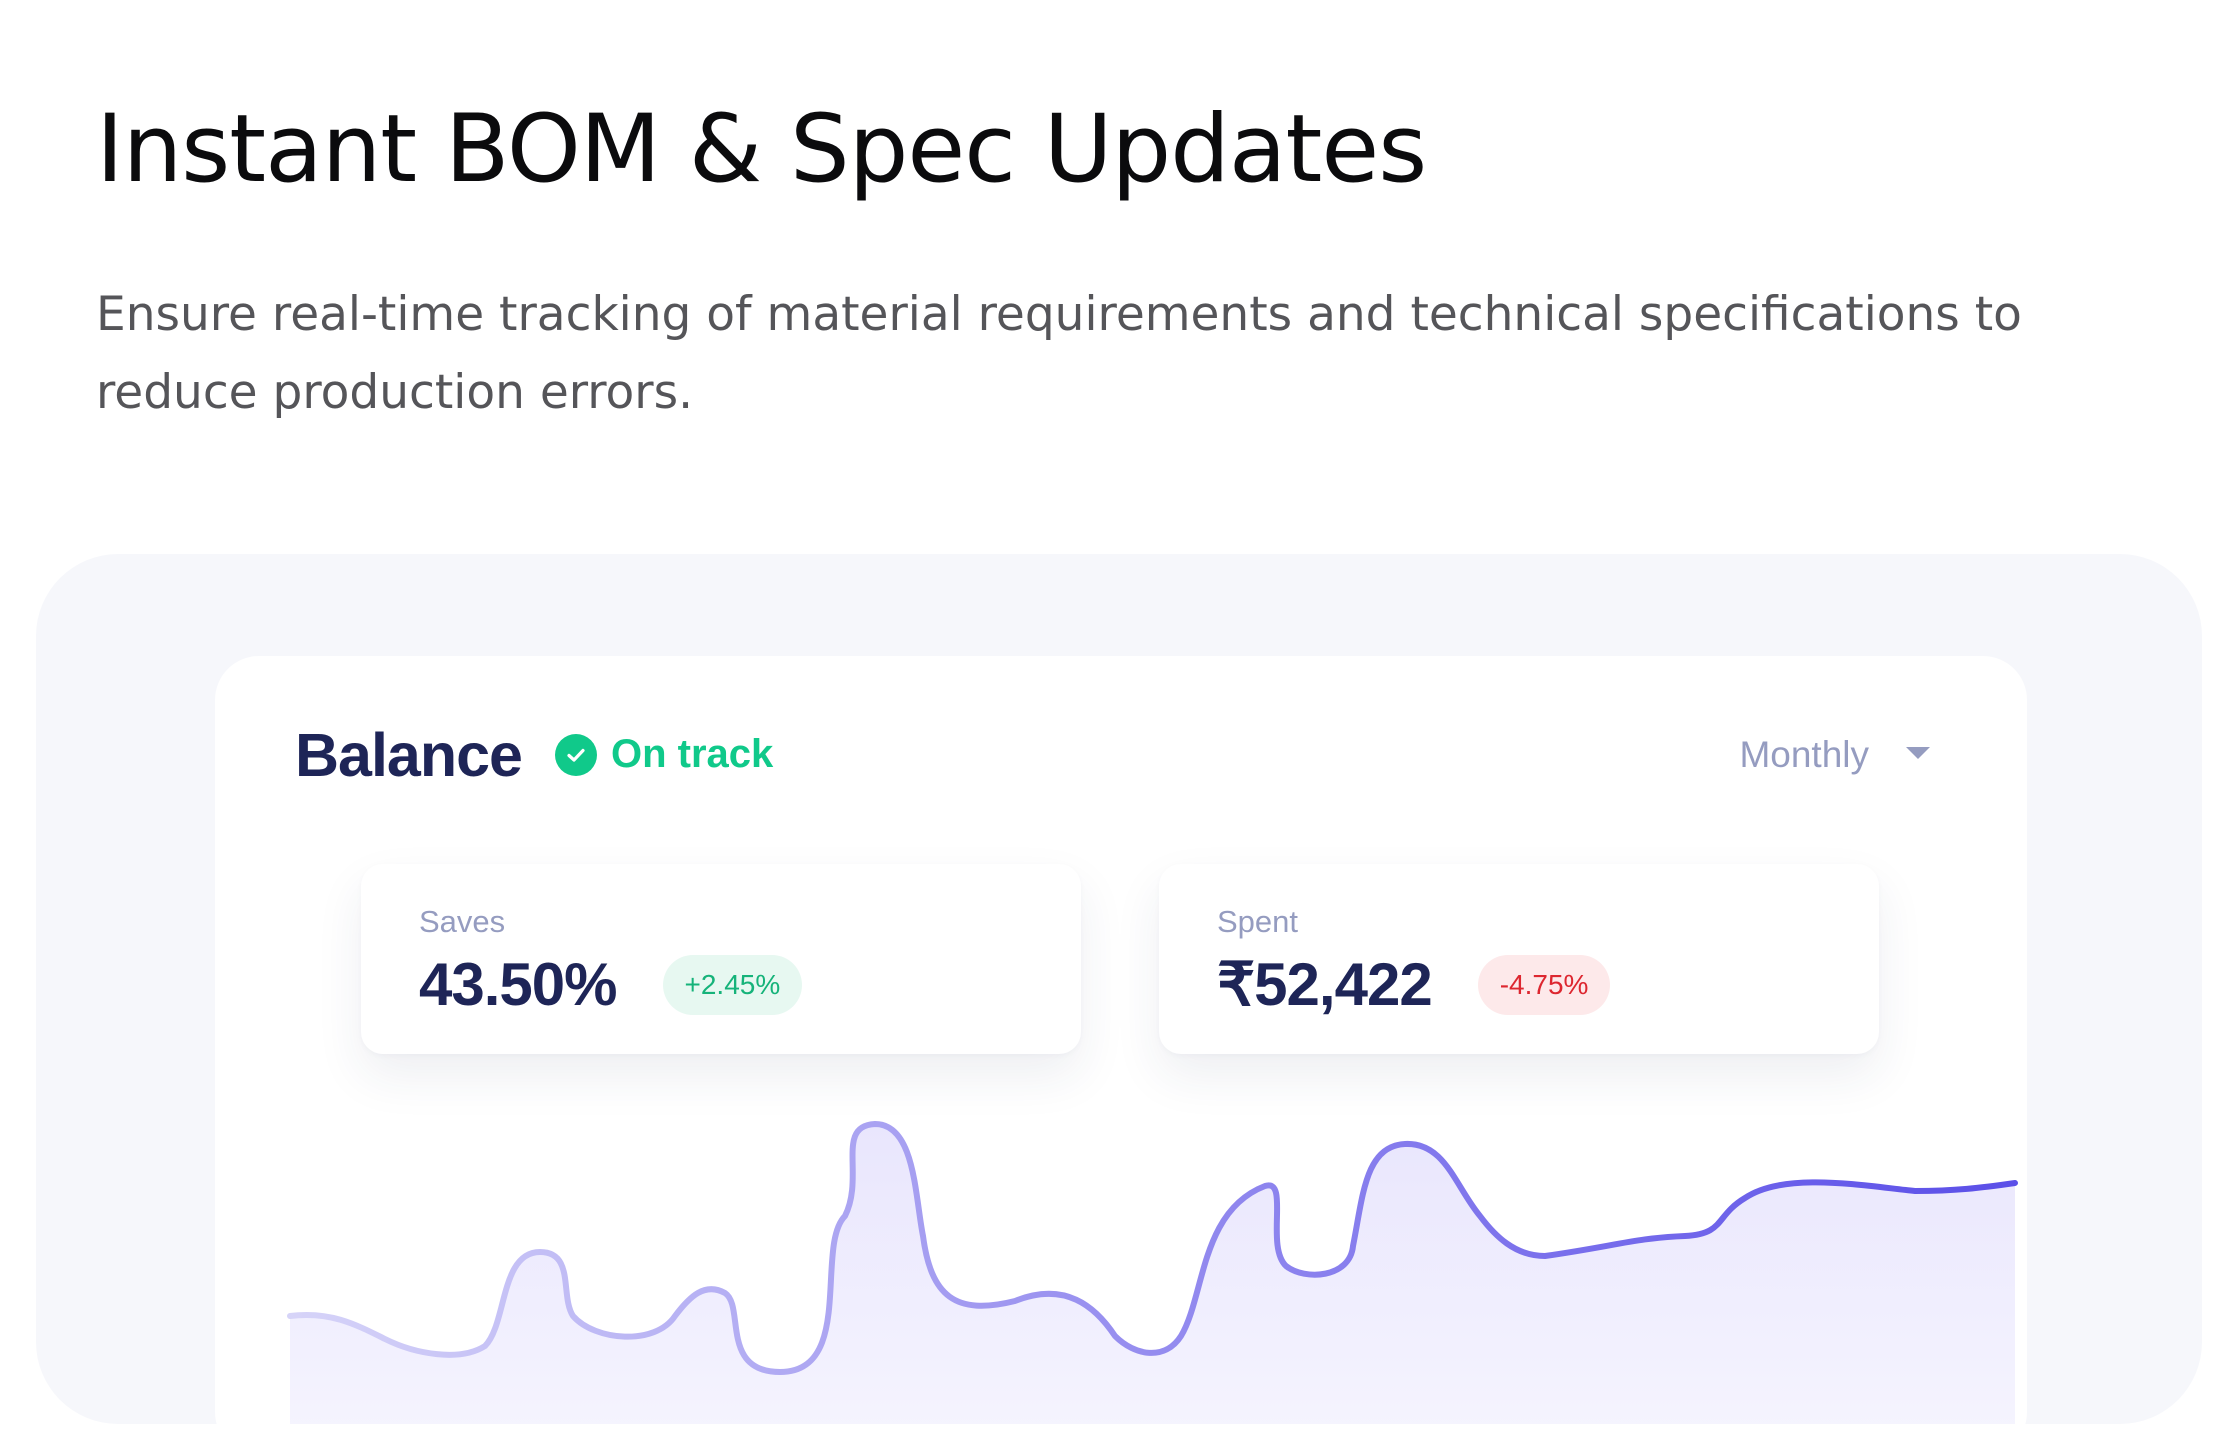 This screenshot has width=2226, height=1452. I want to click on spent-stat-card: Spent ₹52,422 -4.75%, so click(1519, 959).